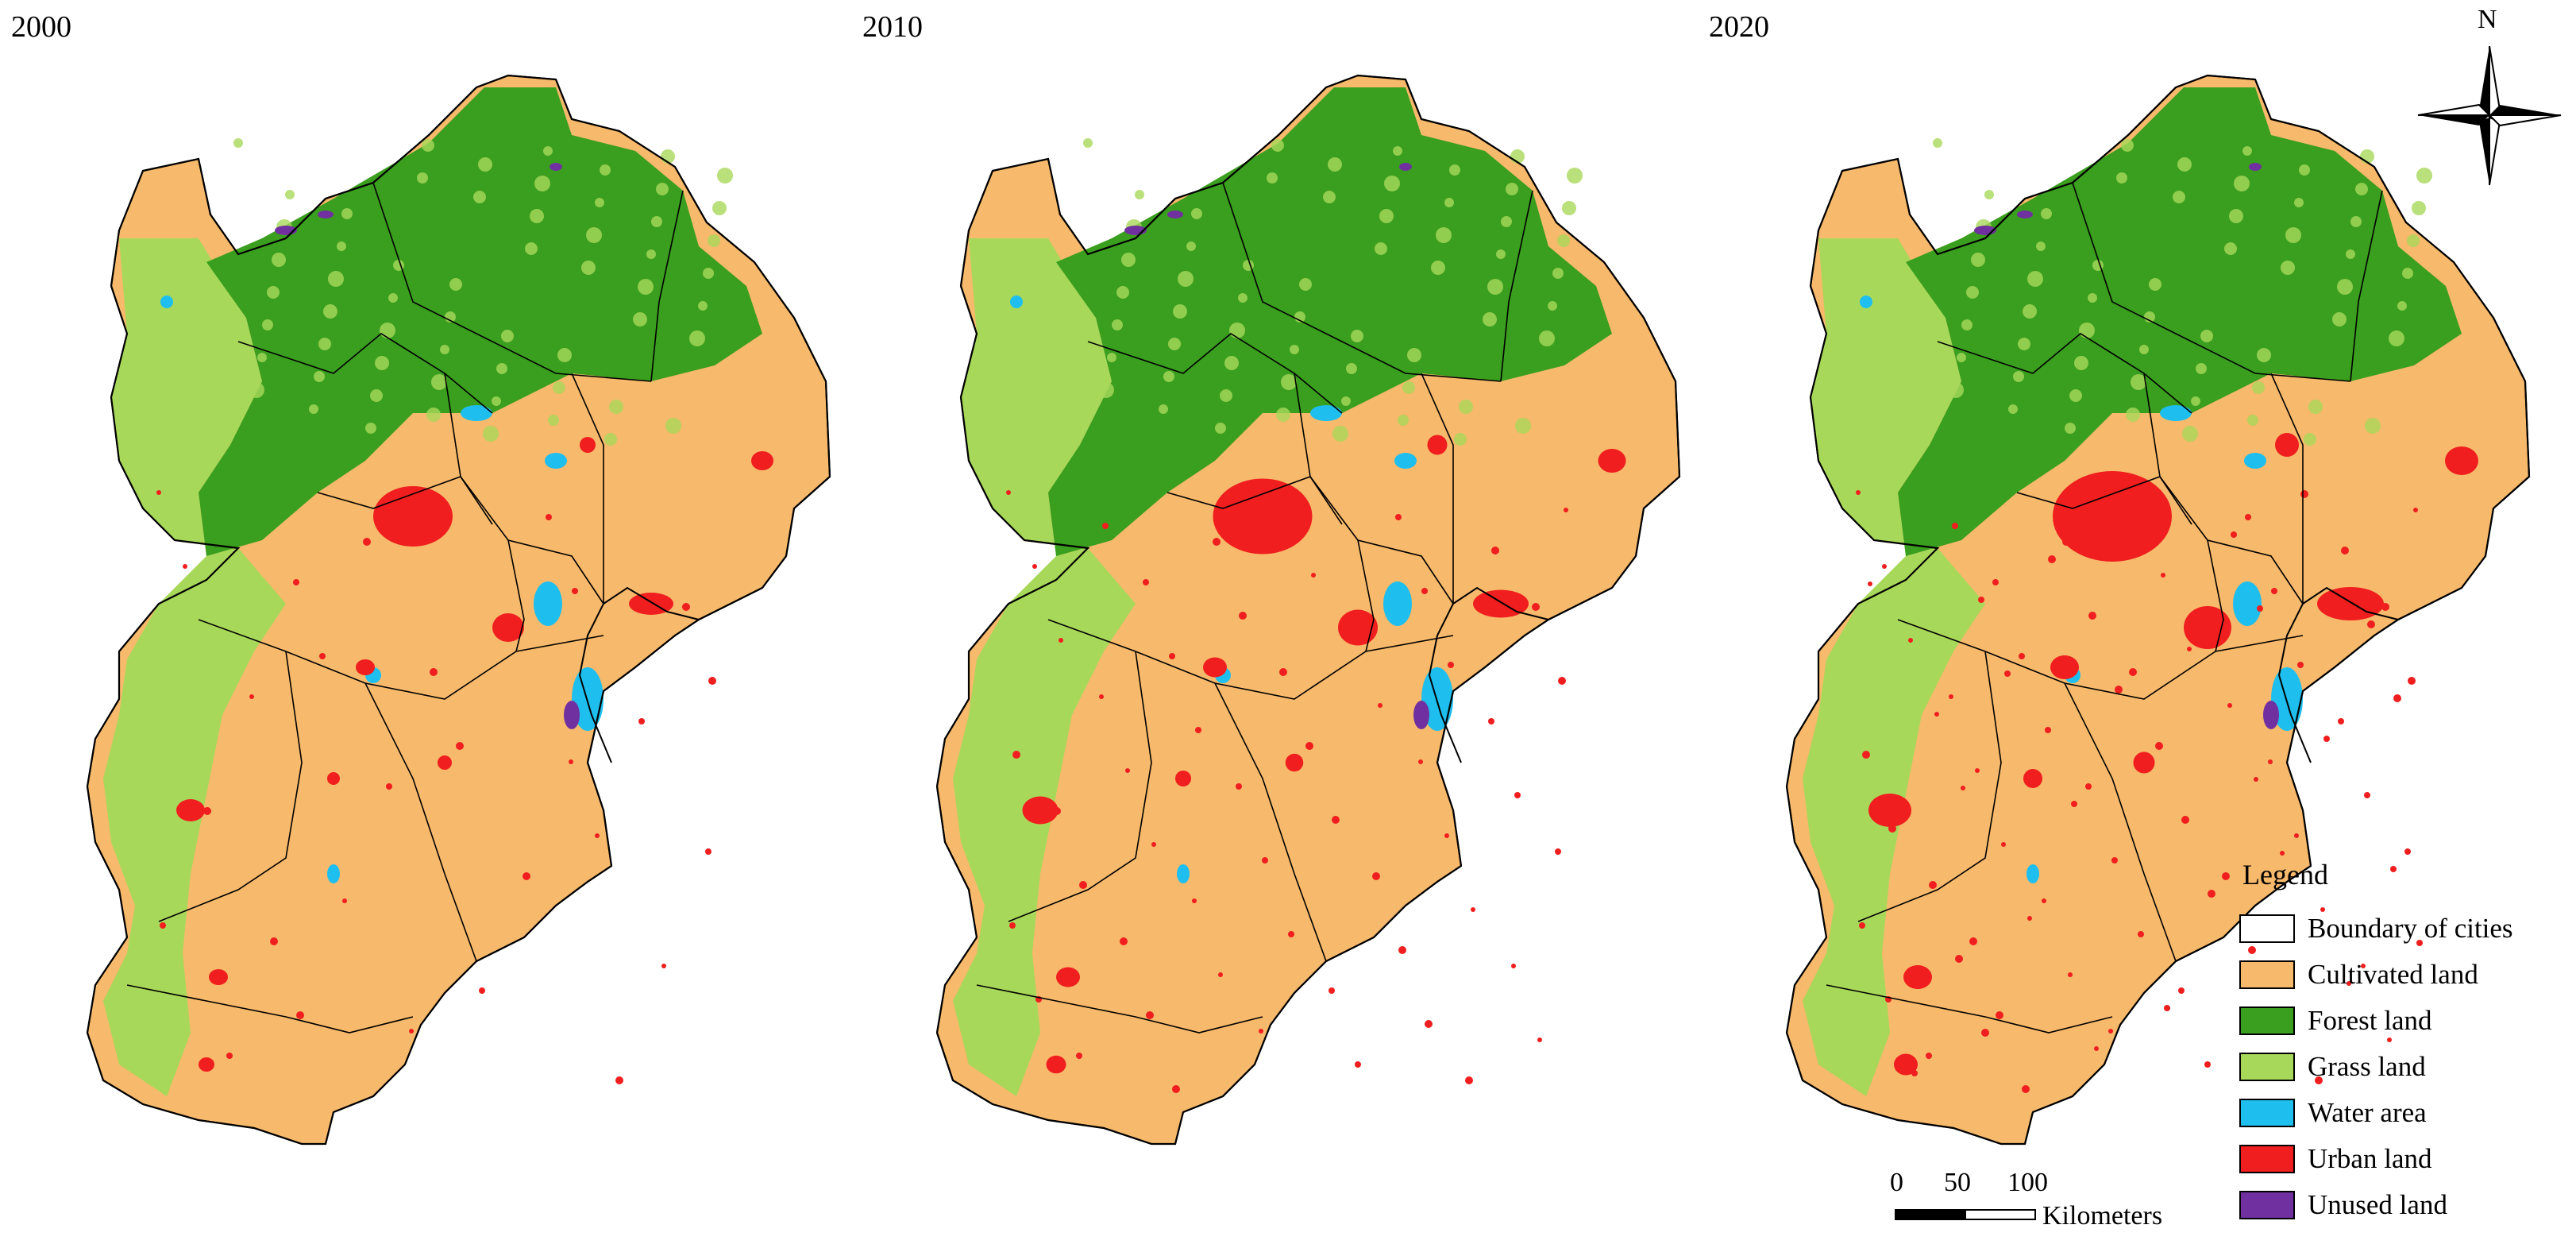 The height and width of the screenshot is (1248, 2576). What do you see at coordinates (2489, 116) in the screenshot?
I see `north-arrow-icon` at bounding box center [2489, 116].